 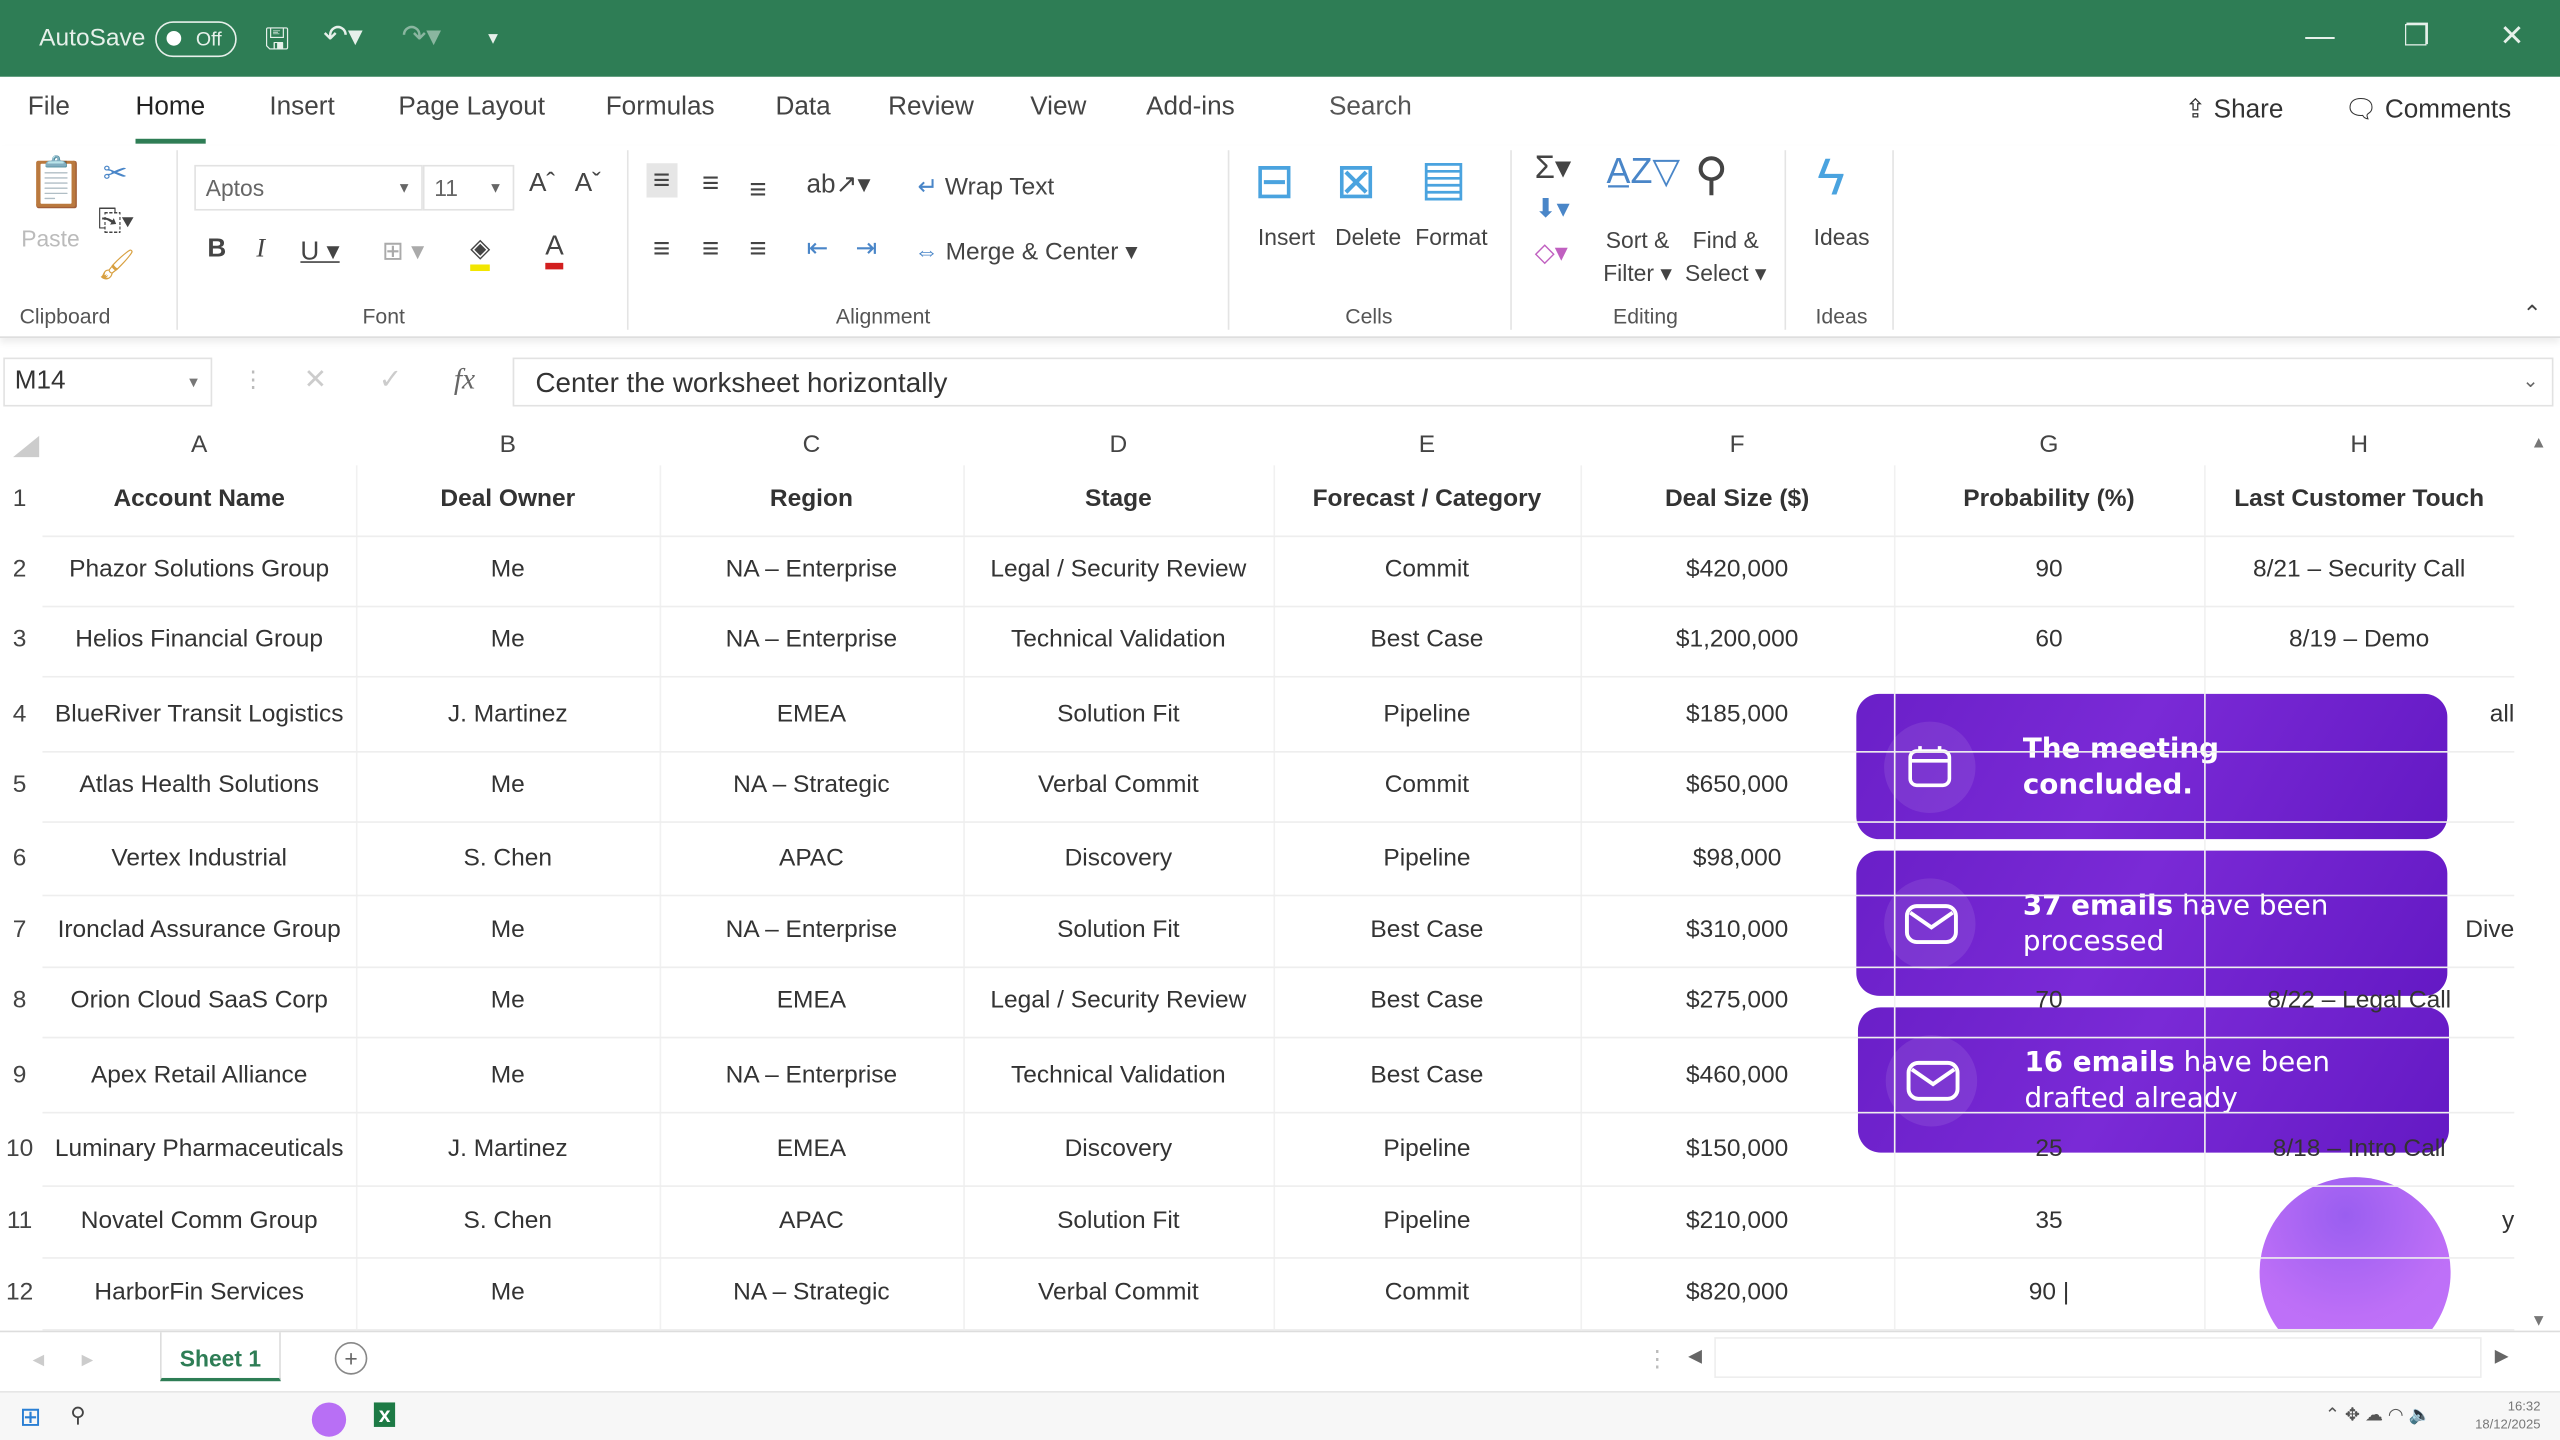 What do you see at coordinates (2427, 109) in the screenshot?
I see `comments-button: 🗨 Comments` at bounding box center [2427, 109].